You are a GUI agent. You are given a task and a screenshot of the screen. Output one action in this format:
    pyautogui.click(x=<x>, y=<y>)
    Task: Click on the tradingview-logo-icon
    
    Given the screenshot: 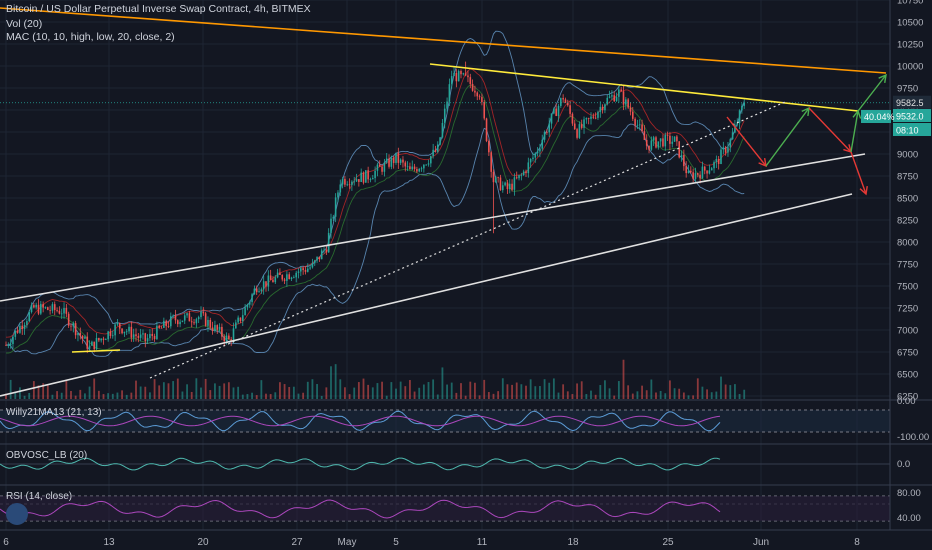 What is the action you would take?
    pyautogui.click(x=17, y=514)
    